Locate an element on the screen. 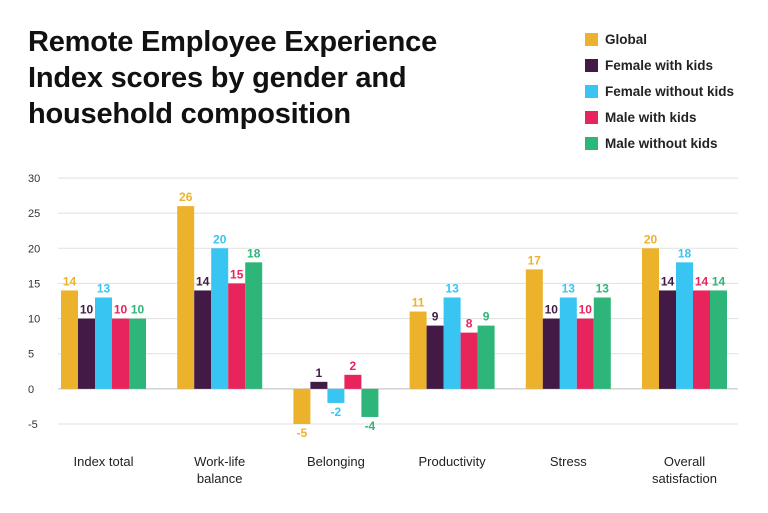  y-tick-label: 5 is located at coordinates (31, 355).